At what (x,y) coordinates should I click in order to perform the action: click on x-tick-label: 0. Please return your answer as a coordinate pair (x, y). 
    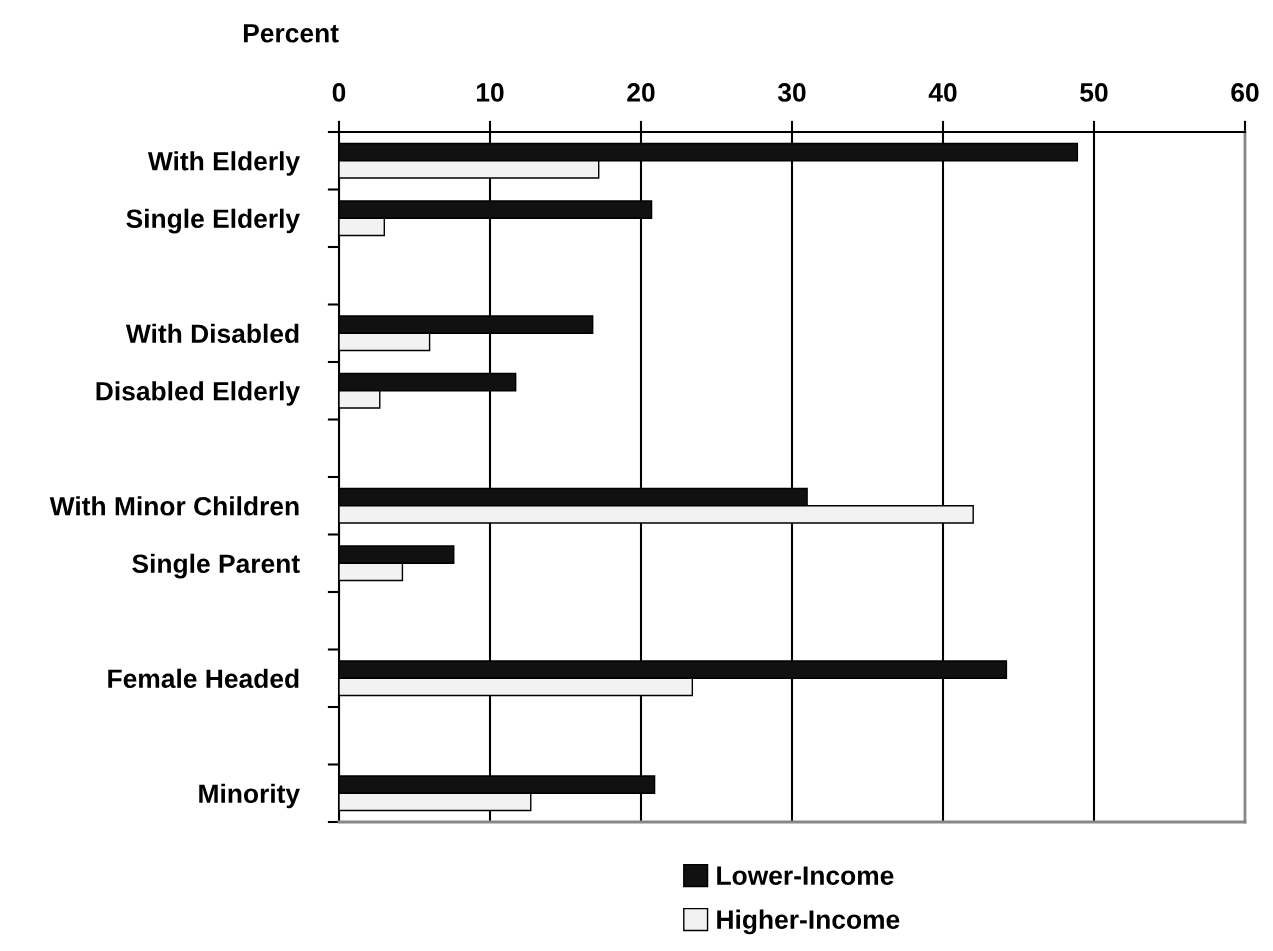
    Looking at the image, I should click on (339, 92).